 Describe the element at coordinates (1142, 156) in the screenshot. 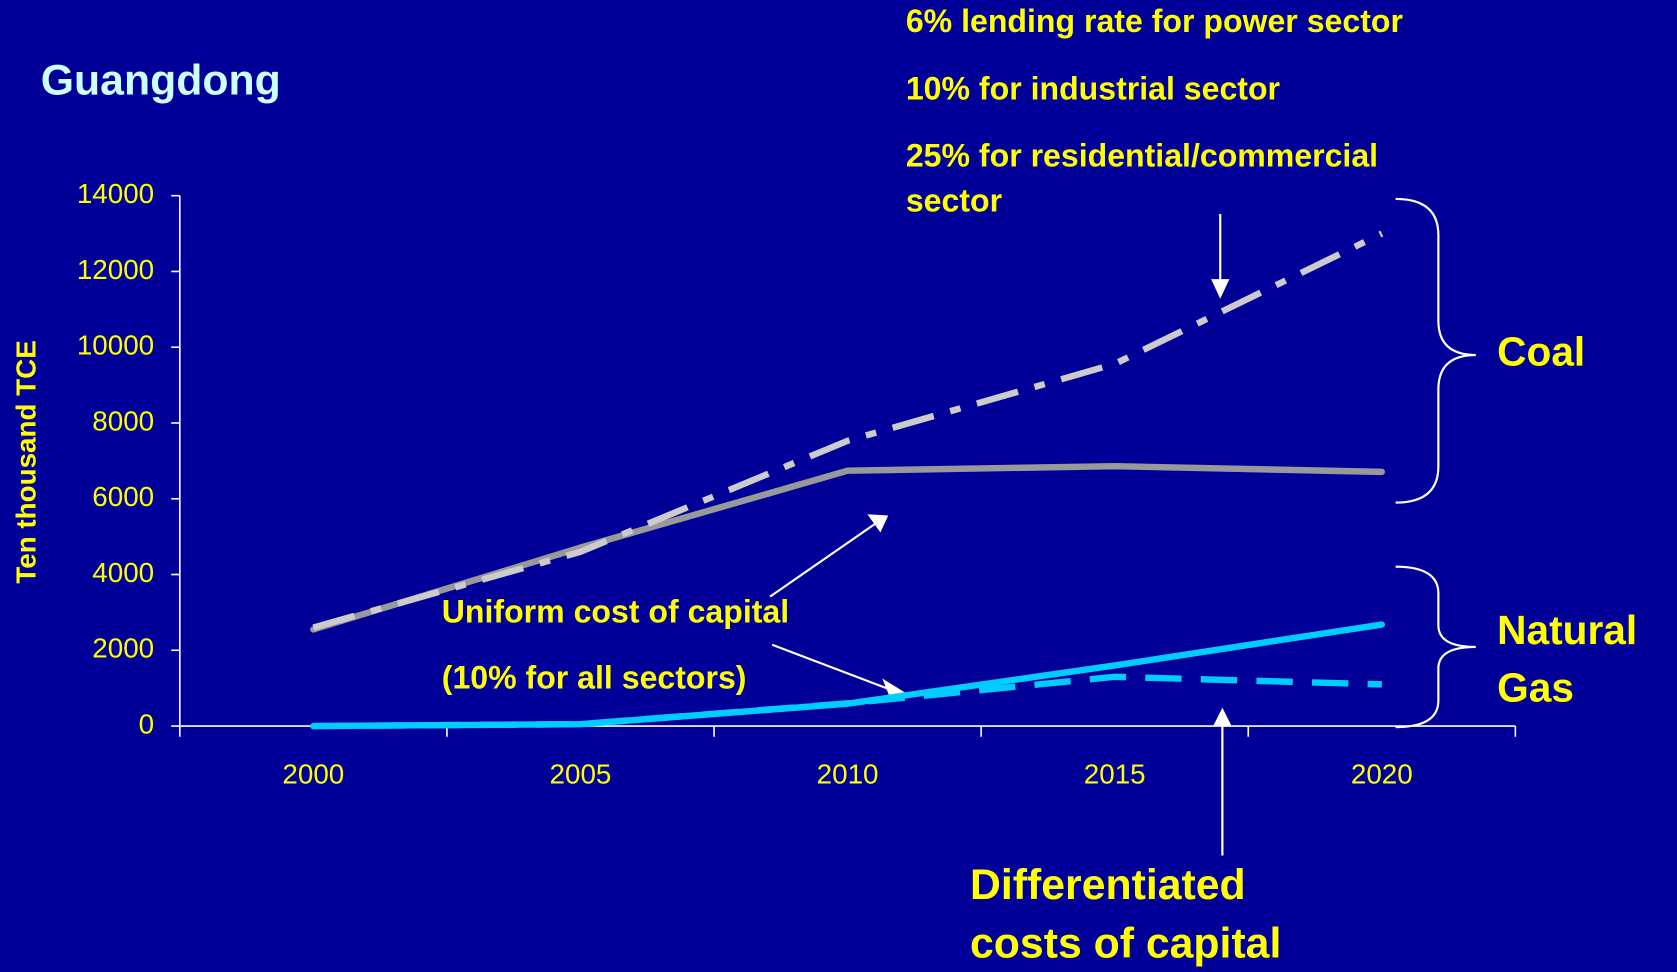

I see `annotation: 25% for residential/commercial` at that location.